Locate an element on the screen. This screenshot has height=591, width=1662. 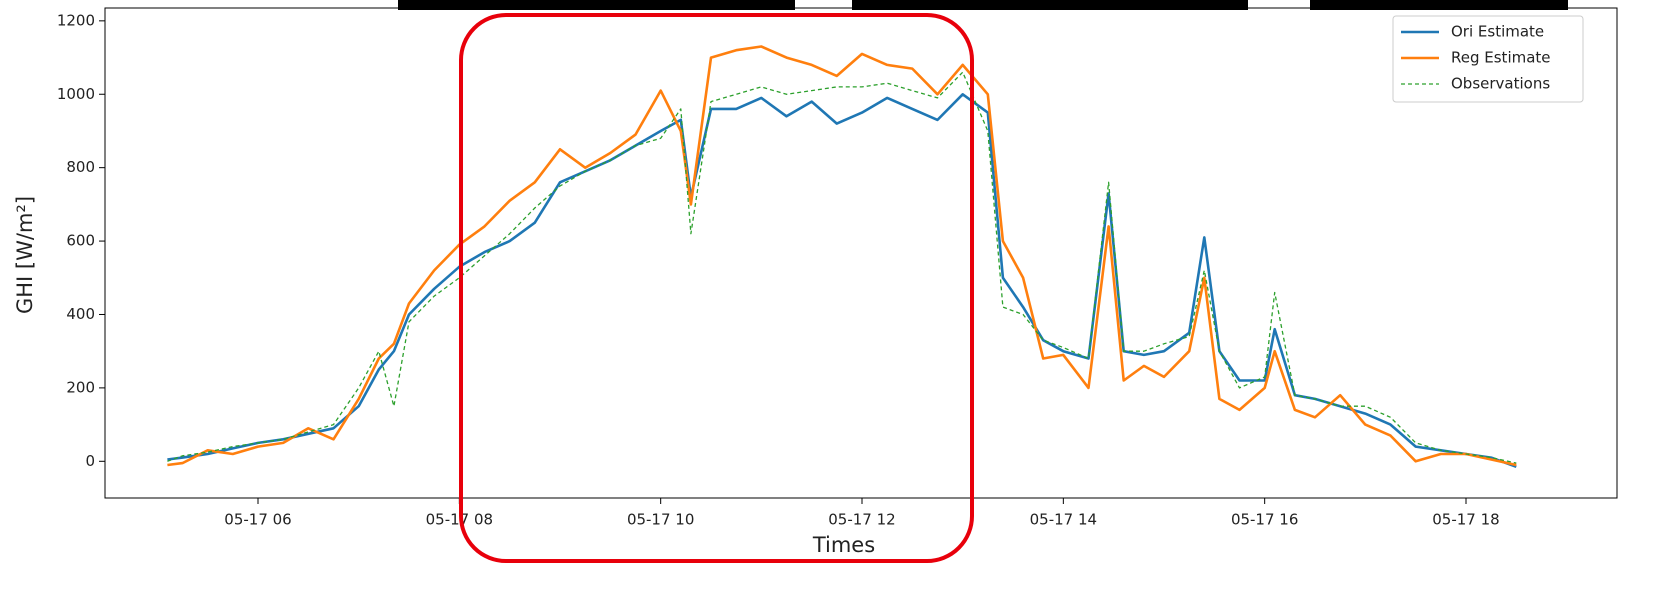
x-tick-label: 05-17 12 is located at coordinates (861, 520).